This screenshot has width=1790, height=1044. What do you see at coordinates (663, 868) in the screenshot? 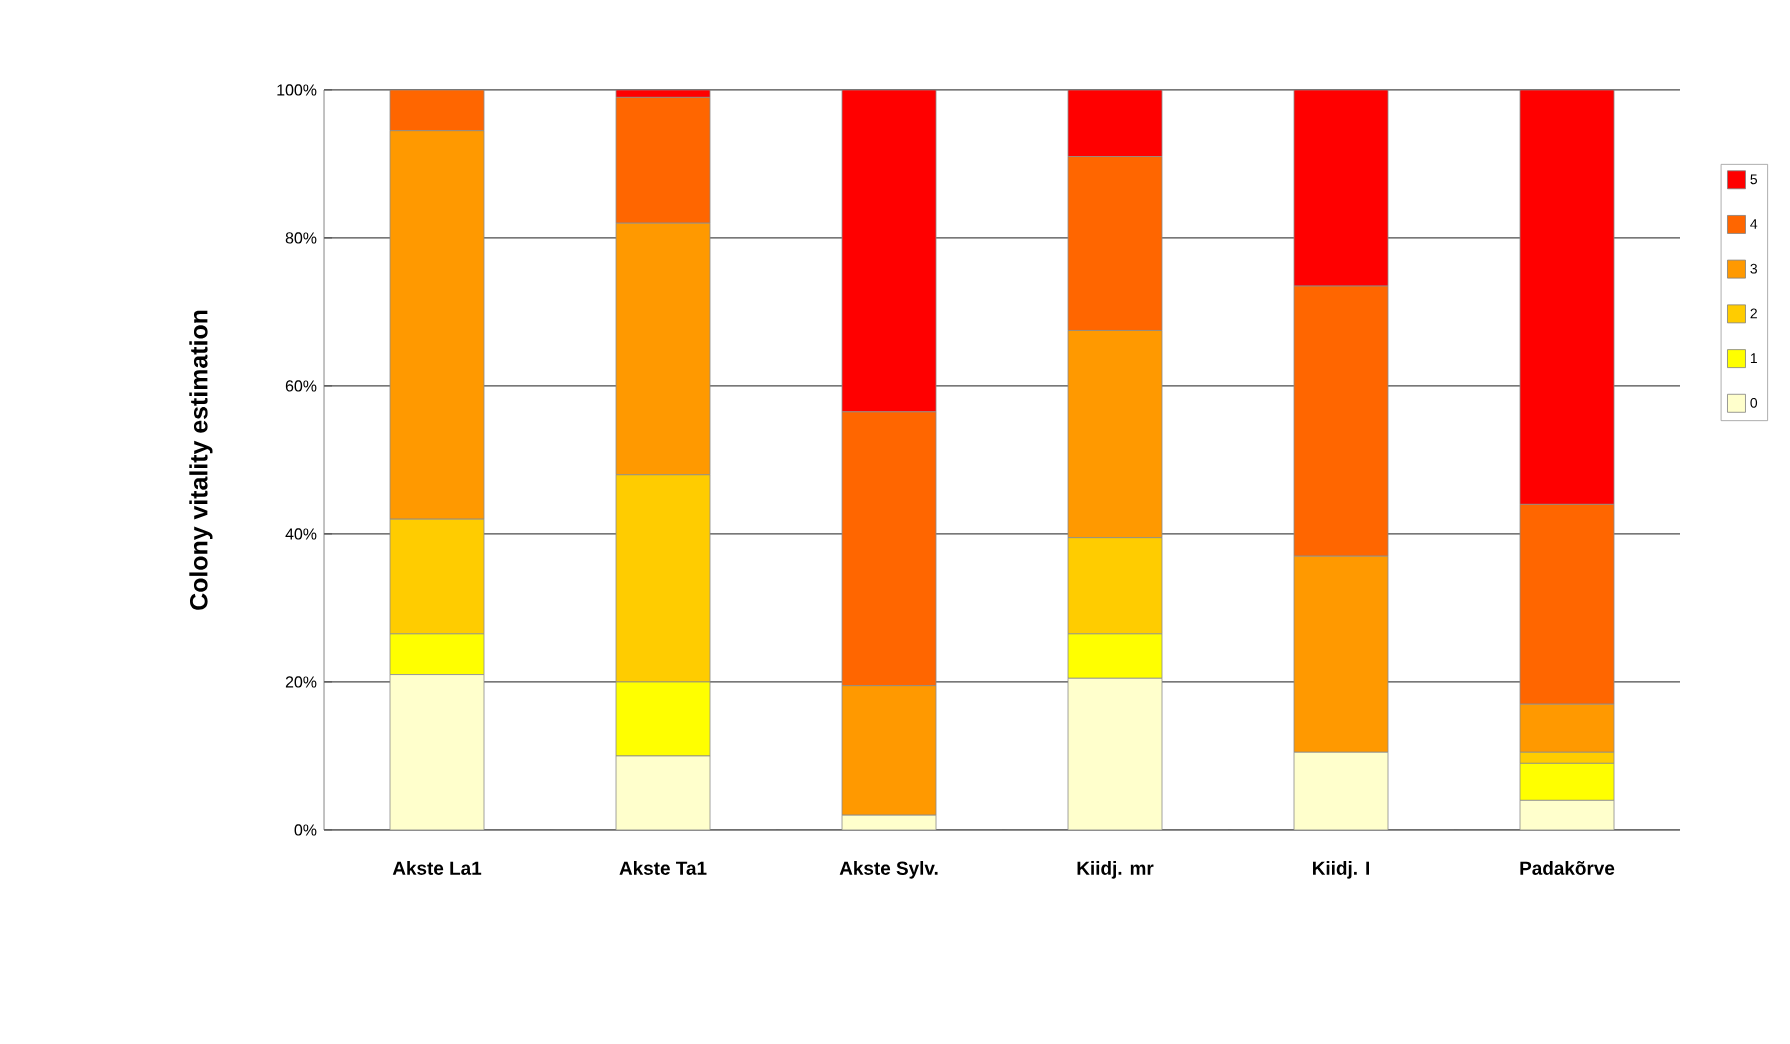
I see `x-tick-label: Akste Ta1` at bounding box center [663, 868].